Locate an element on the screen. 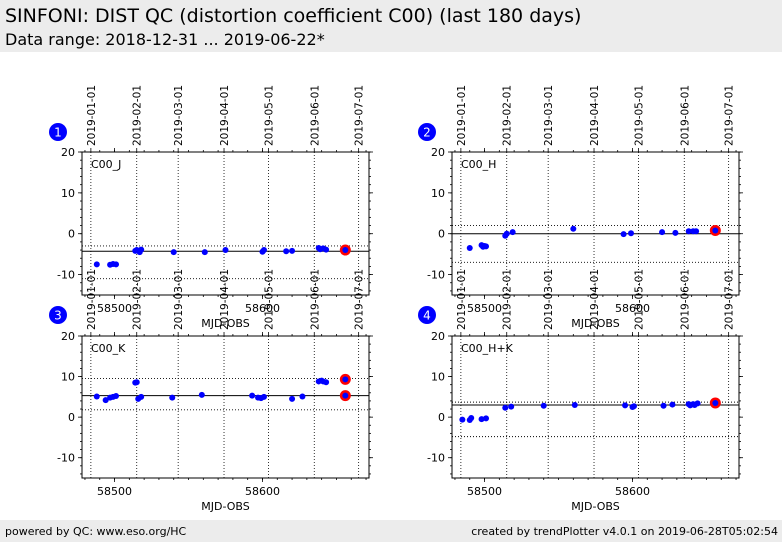  header-bar is located at coordinates (391, 26).